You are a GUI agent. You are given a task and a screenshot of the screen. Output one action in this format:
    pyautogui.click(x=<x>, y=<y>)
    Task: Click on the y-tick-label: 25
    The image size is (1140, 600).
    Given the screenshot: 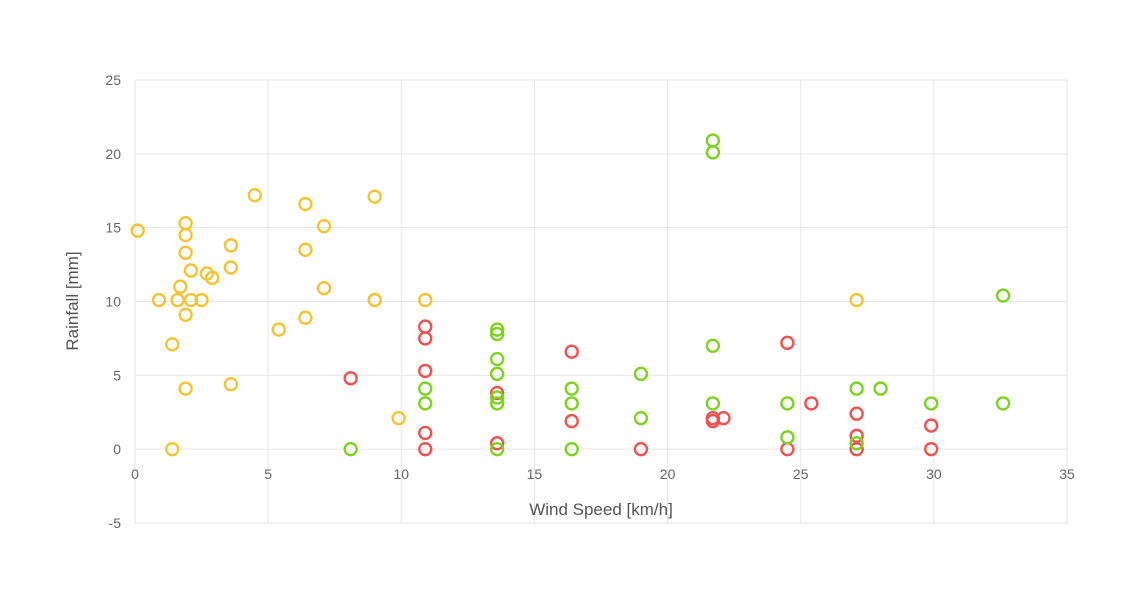 What is the action you would take?
    pyautogui.click(x=113, y=80)
    